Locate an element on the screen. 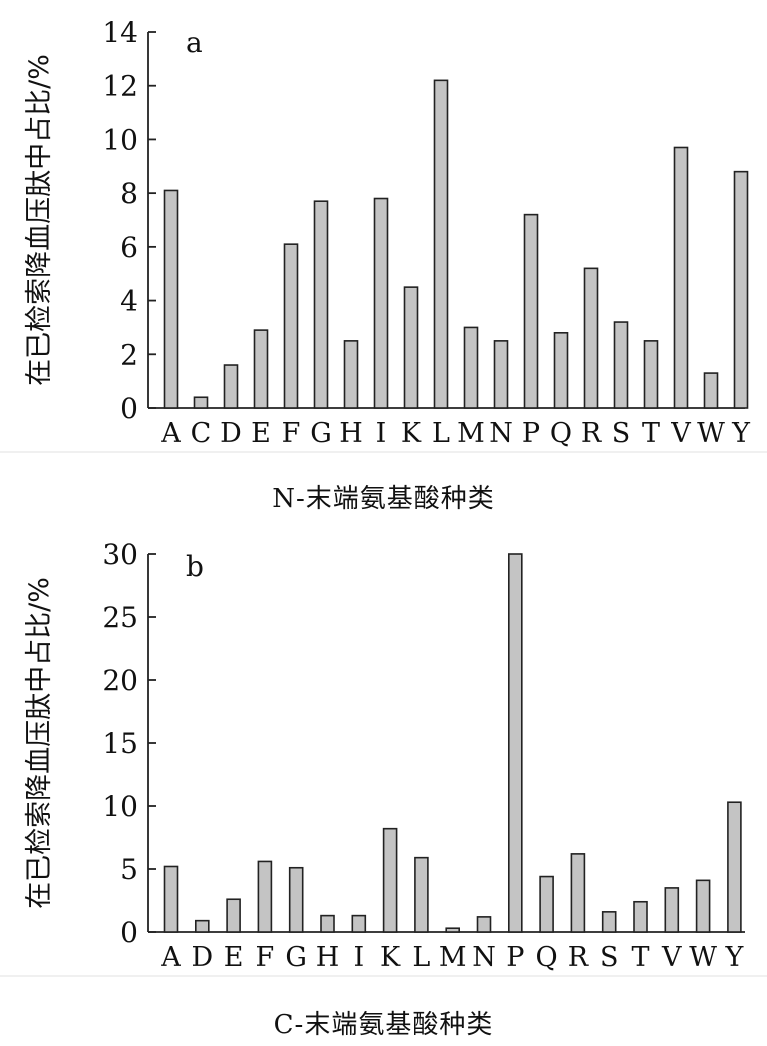  panel-letter: a is located at coordinates (194, 42).